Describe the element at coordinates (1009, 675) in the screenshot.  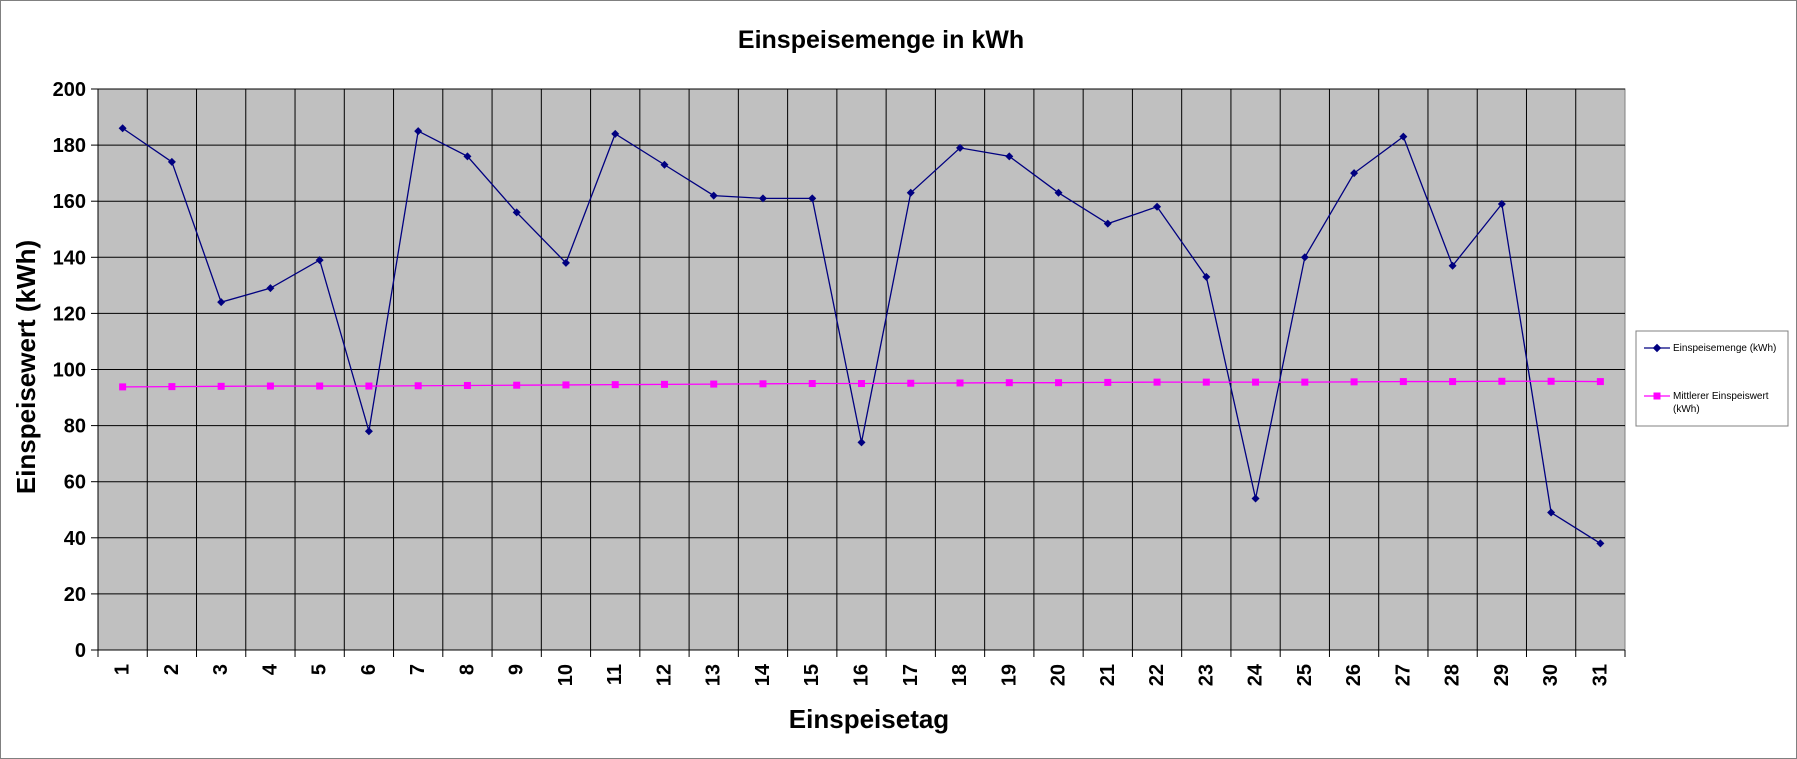
I see `x-tick-label: 19` at that location.